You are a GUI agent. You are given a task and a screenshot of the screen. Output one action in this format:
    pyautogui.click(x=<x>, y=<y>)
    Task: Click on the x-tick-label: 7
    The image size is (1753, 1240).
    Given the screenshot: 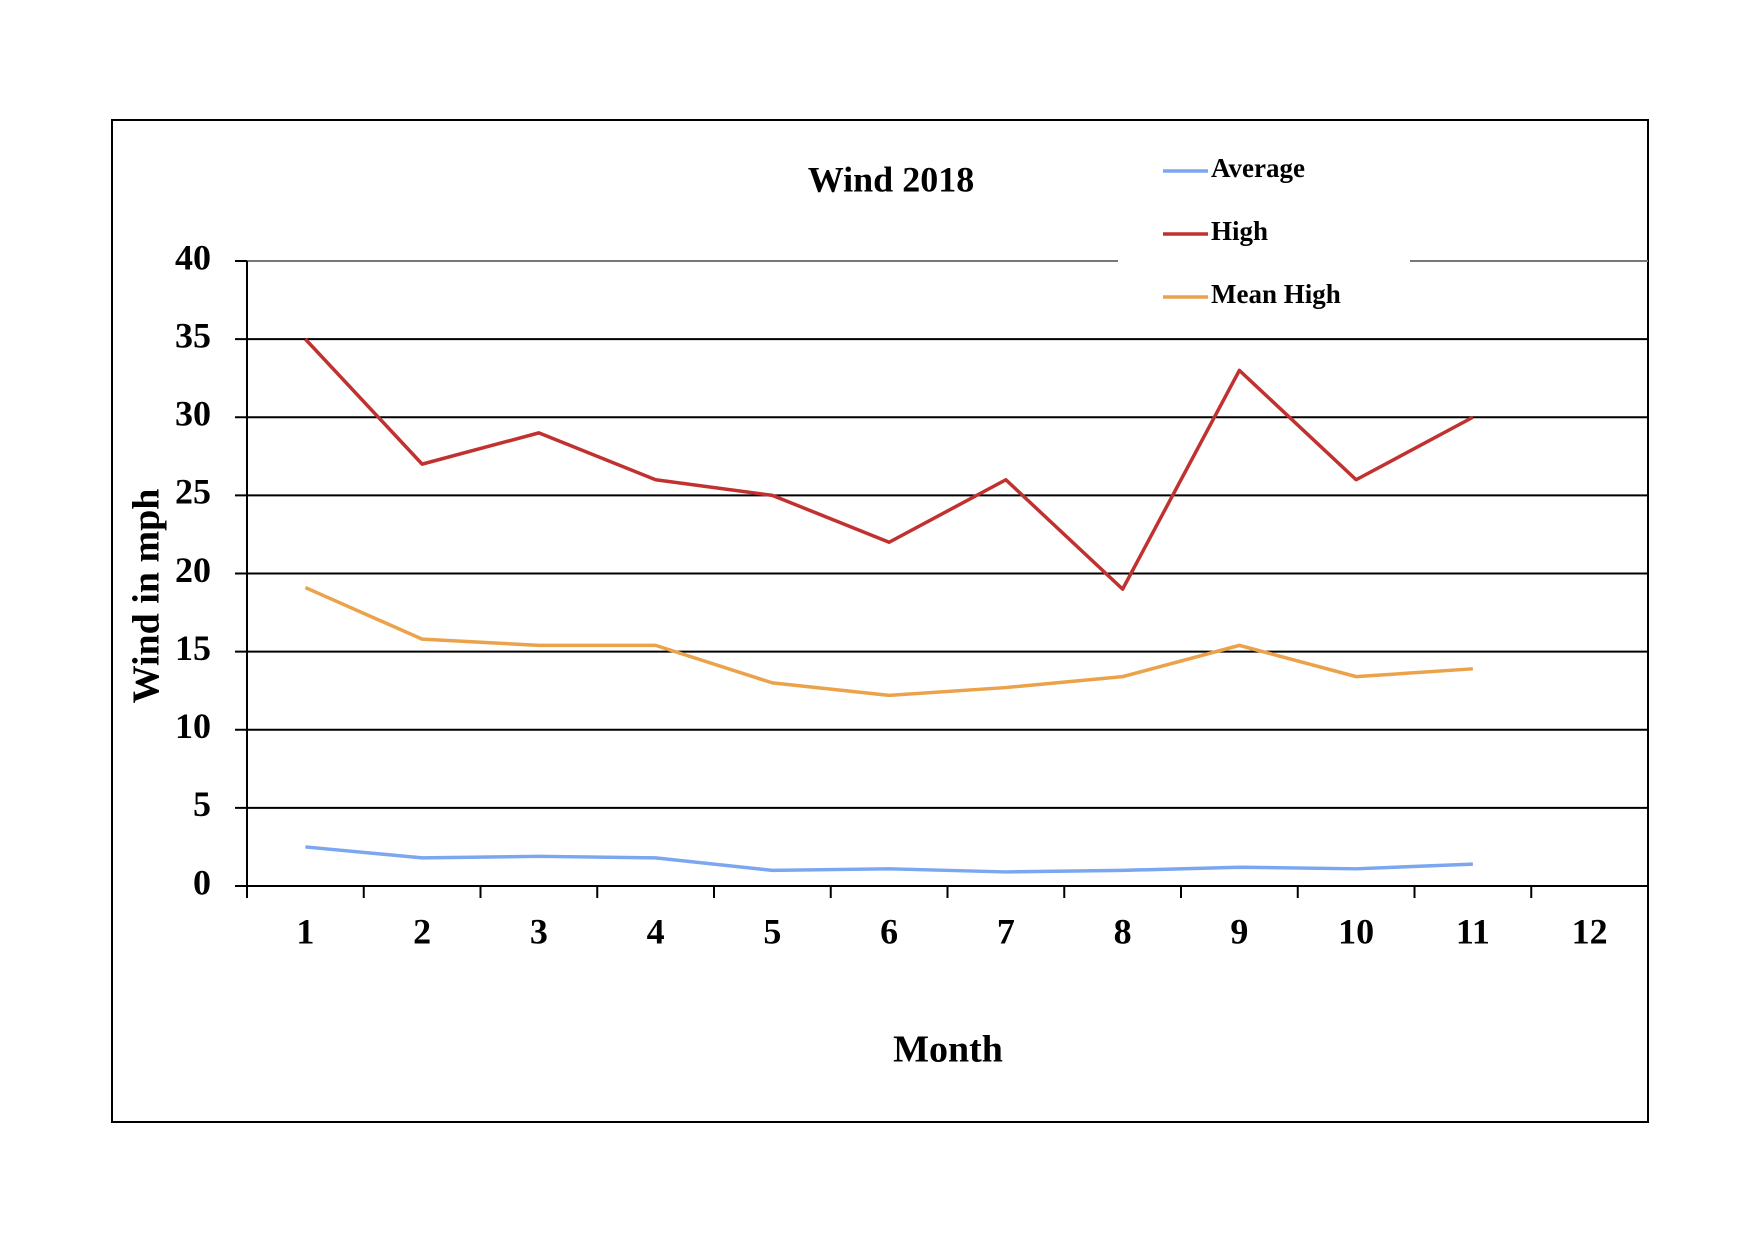 What is the action you would take?
    pyautogui.click(x=1006, y=931)
    